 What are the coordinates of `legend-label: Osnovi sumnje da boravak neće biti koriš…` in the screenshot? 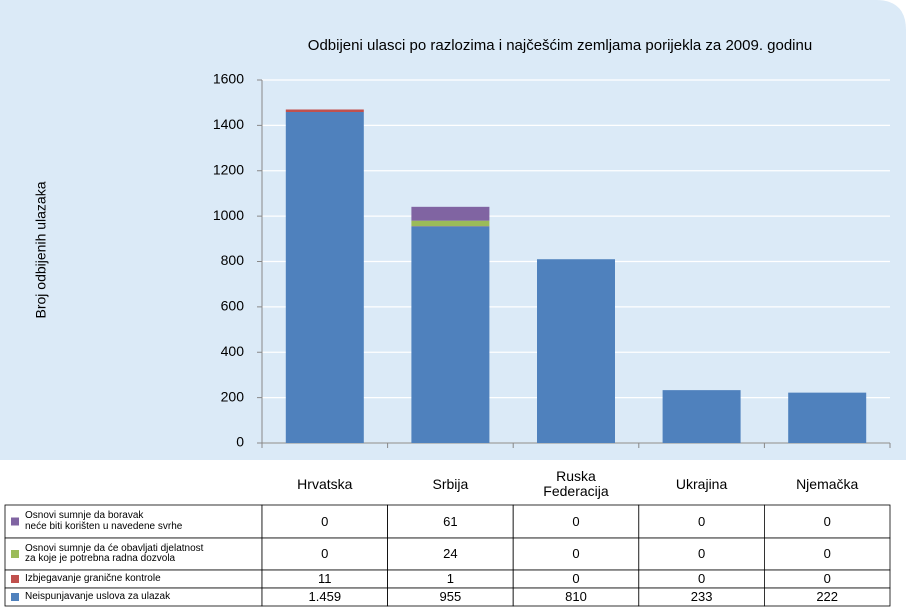 It's located at (104, 521).